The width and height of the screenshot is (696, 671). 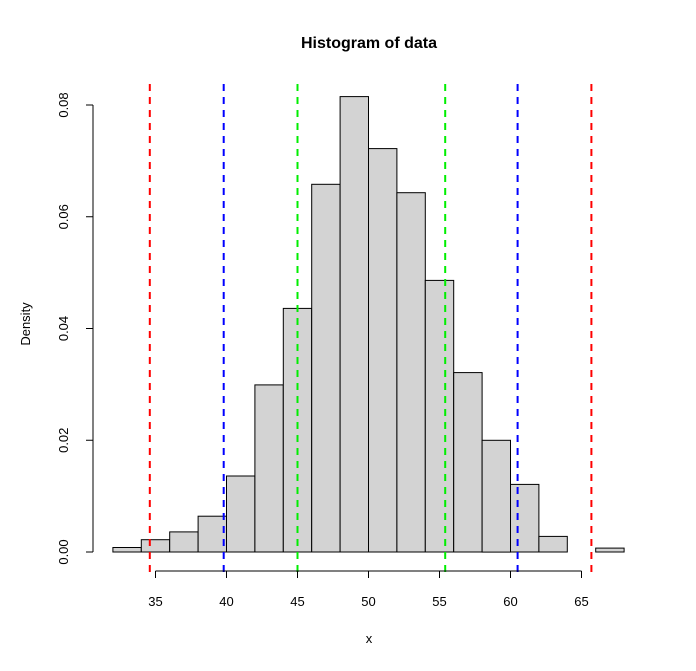 I want to click on x-tick-label-6: 65, so click(x=581, y=601).